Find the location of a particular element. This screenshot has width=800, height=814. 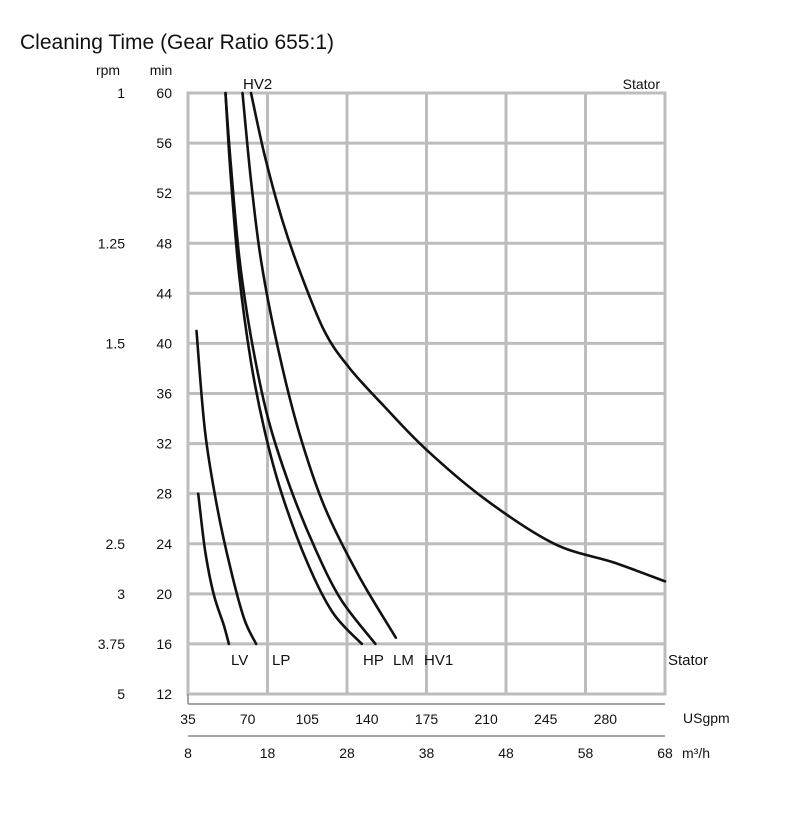

x-tick-label: 175 is located at coordinates (427, 719).